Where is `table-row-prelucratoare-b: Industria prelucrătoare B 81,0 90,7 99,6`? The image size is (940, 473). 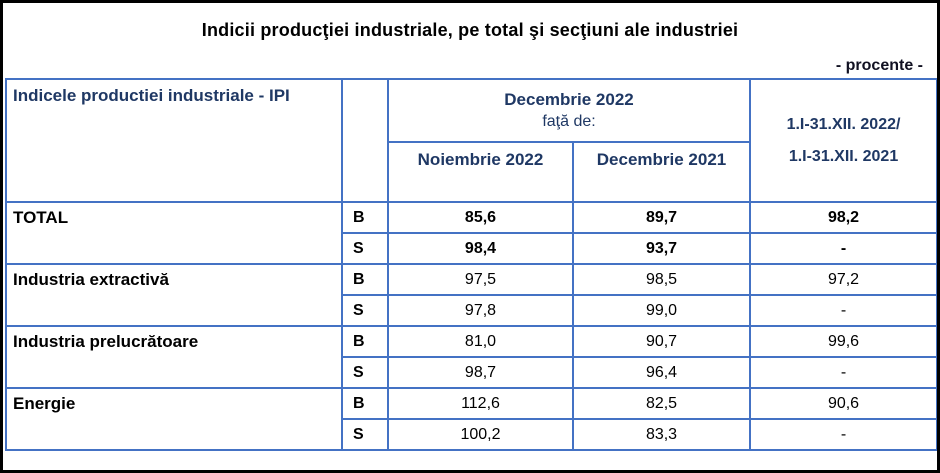 table-row-prelucratoare-b: Industria prelucrătoare B 81,0 90,7 99,6 is located at coordinates (471, 357).